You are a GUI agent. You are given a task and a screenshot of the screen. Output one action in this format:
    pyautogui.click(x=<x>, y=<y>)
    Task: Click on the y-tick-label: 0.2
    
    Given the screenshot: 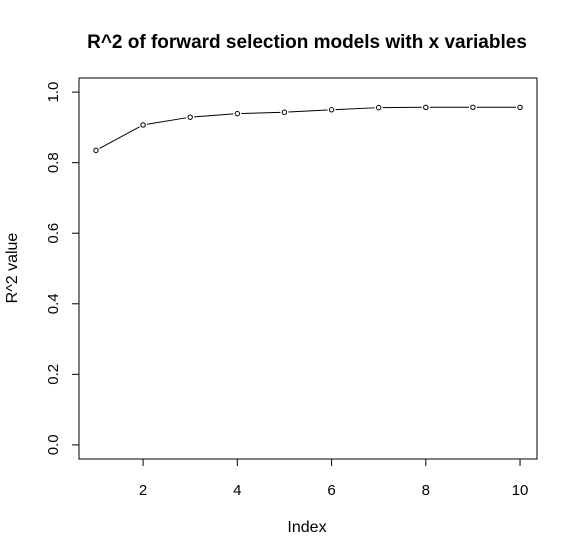 What is the action you would take?
    pyautogui.click(x=53, y=374)
    